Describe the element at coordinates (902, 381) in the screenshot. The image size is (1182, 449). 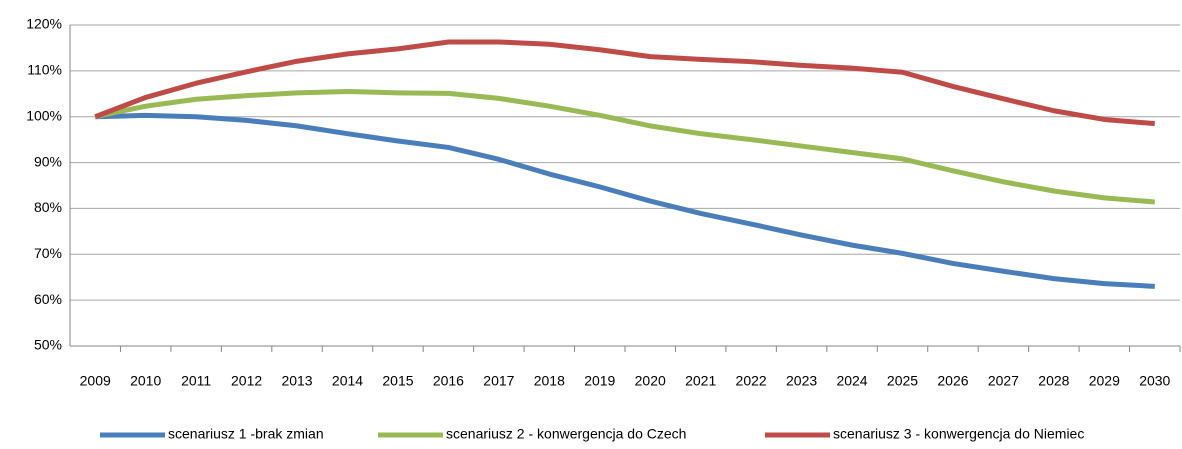
I see `x-tick-label: 2025` at that location.